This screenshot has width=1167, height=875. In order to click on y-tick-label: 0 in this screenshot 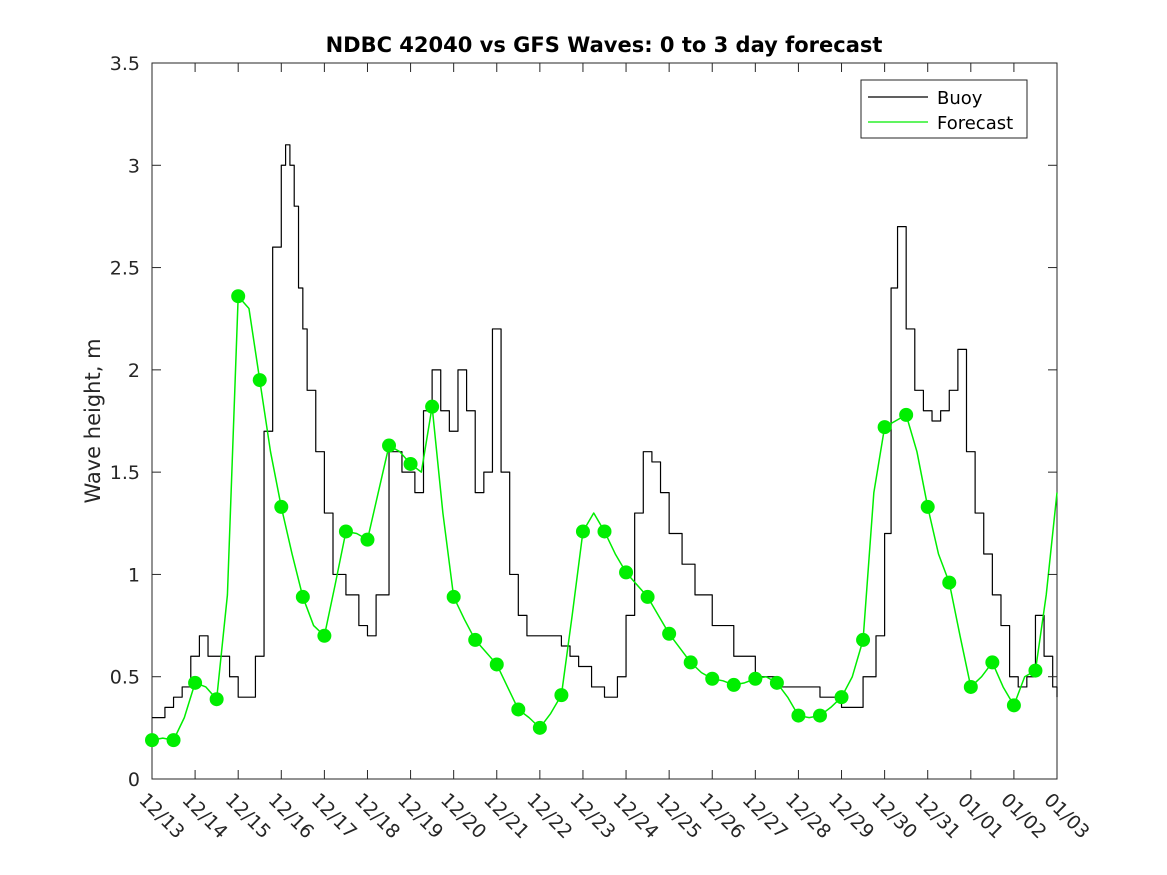, I will do `click(134, 780)`.